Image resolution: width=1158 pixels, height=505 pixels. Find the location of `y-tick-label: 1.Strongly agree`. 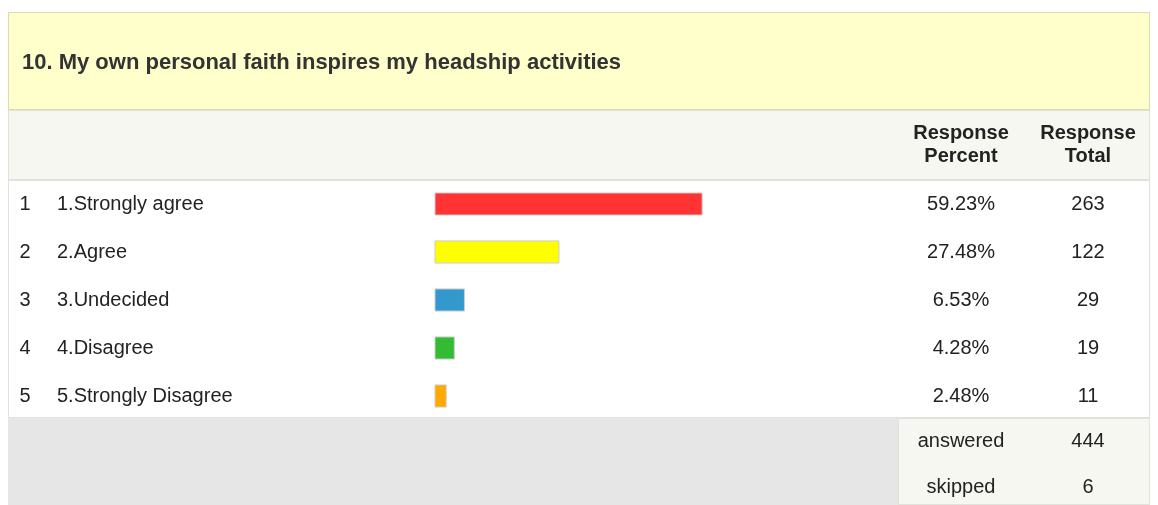

y-tick-label: 1.Strongly agree is located at coordinates (130, 203).